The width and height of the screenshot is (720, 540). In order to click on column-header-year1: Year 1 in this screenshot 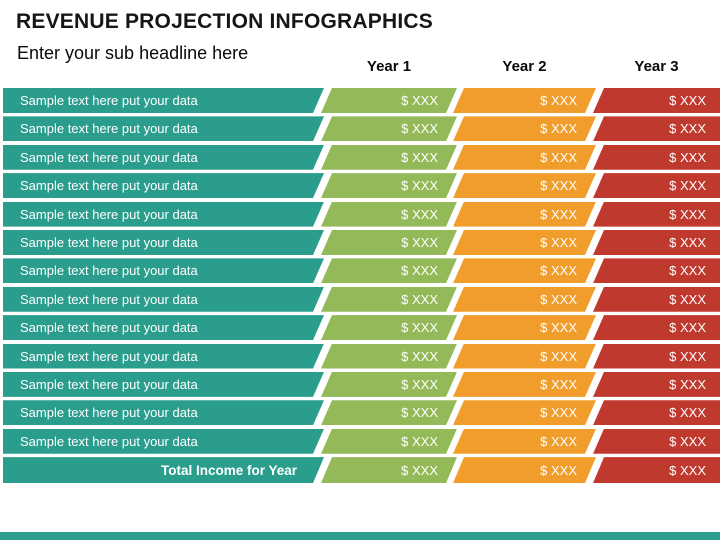, I will do `click(389, 66)`.